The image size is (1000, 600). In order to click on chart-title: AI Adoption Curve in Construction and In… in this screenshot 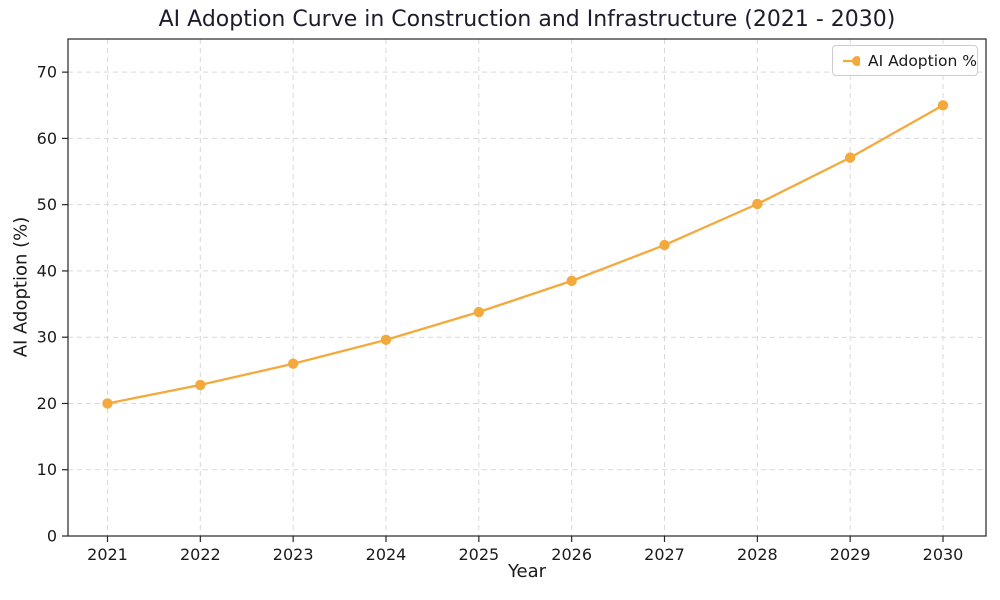, I will do `click(527, 19)`.